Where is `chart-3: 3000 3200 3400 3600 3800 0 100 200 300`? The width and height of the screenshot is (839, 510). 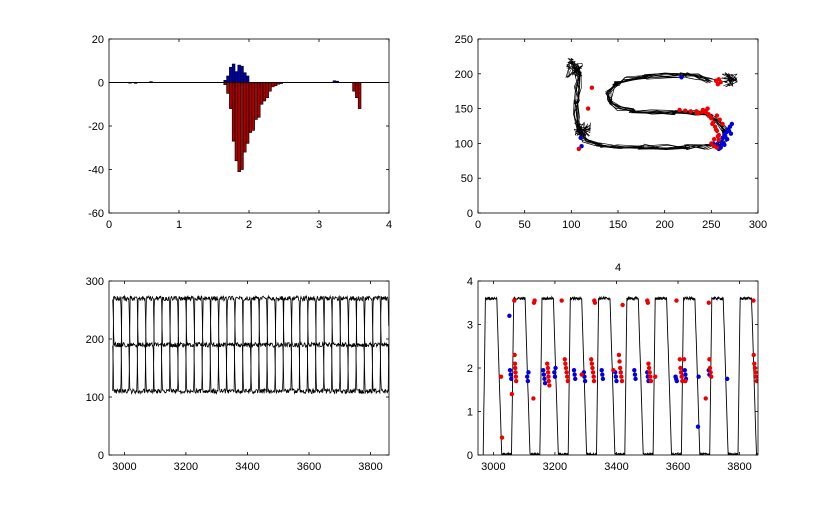 chart-3: 3000 3200 3400 3600 3800 0 100 200 300 is located at coordinates (238, 374).